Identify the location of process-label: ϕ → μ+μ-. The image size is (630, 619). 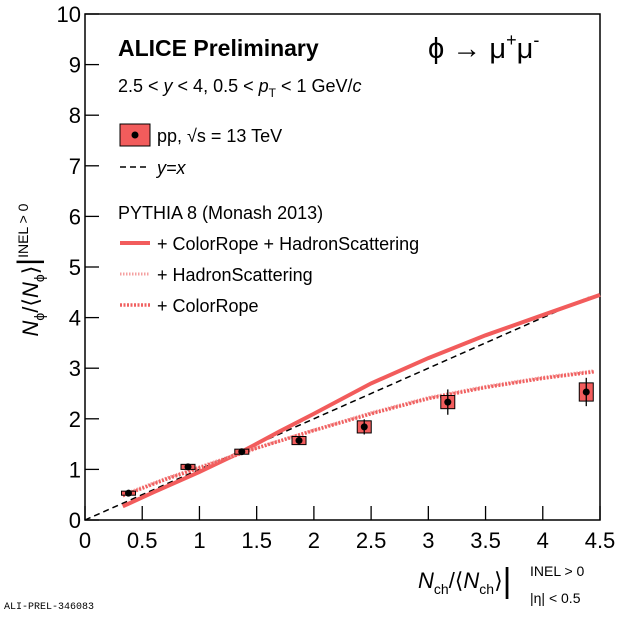
(483, 47).